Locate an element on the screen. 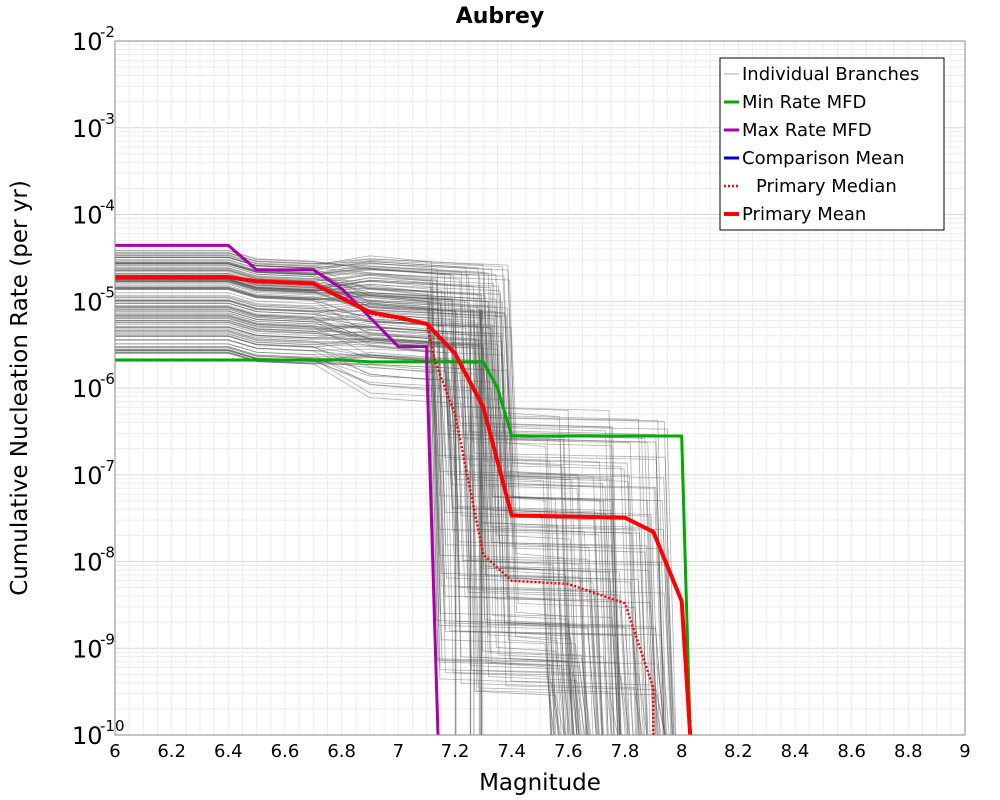 The height and width of the screenshot is (800, 1000). x-tick-label: 8.8 is located at coordinates (908, 751).